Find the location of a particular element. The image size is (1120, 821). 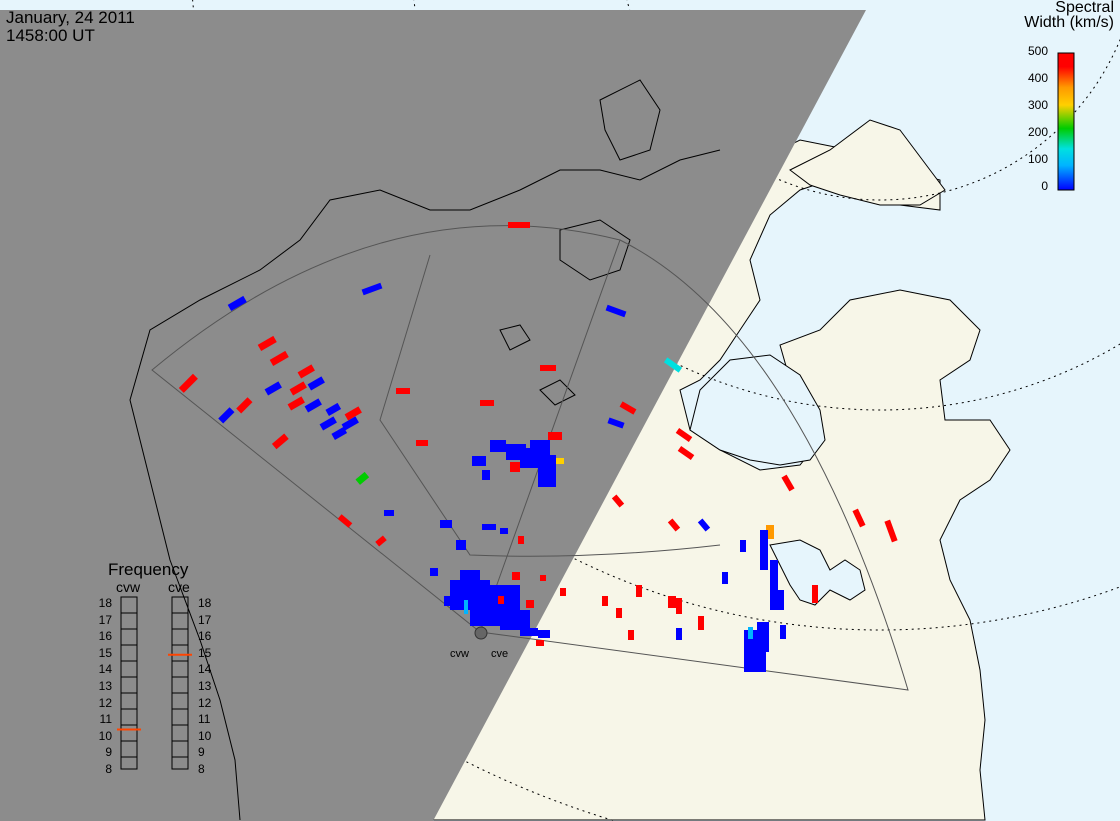

colorbar-tick: 300 is located at coordinates (1037, 105).